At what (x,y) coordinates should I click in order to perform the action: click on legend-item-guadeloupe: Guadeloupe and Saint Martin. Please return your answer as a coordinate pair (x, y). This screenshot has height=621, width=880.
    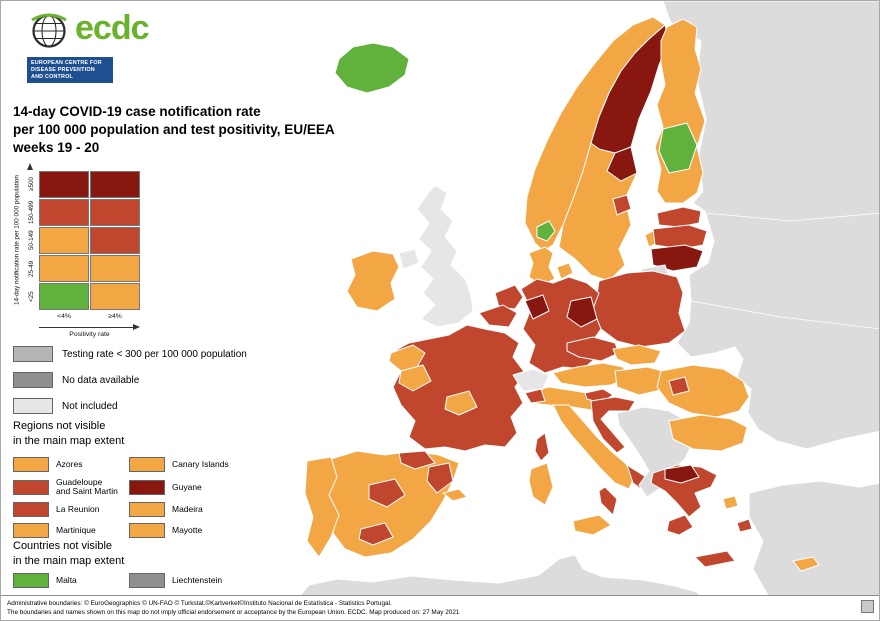
    Looking at the image, I should click on (71, 487).